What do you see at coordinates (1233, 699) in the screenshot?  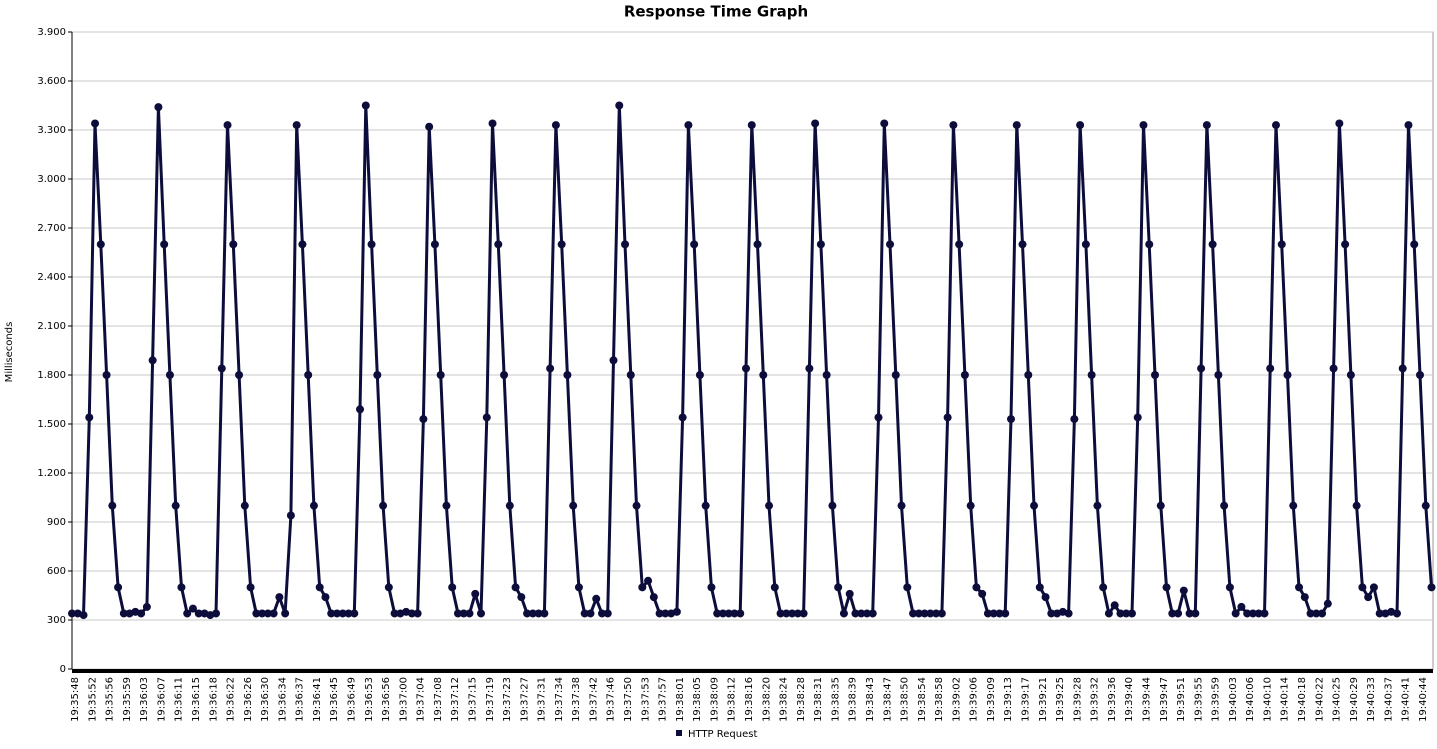 I see `x-tick-label: 19:40:03` at bounding box center [1233, 699].